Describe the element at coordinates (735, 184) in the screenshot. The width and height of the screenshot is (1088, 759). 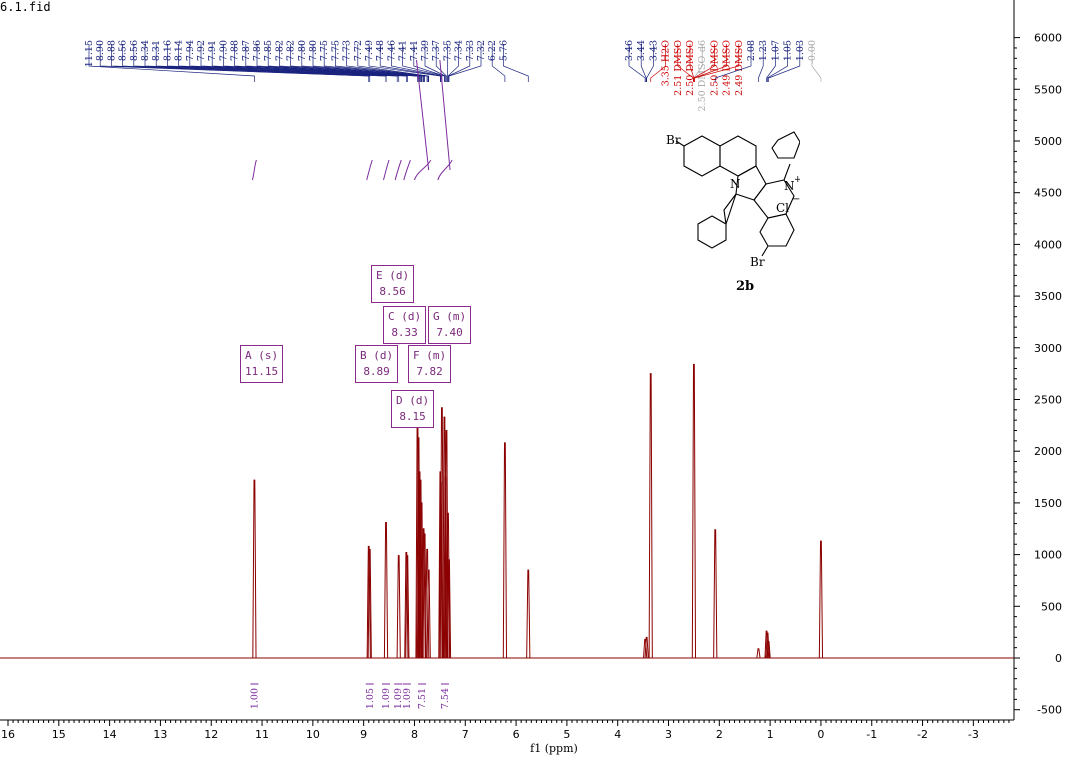
I see `atom-n-pyrrole: N` at that location.